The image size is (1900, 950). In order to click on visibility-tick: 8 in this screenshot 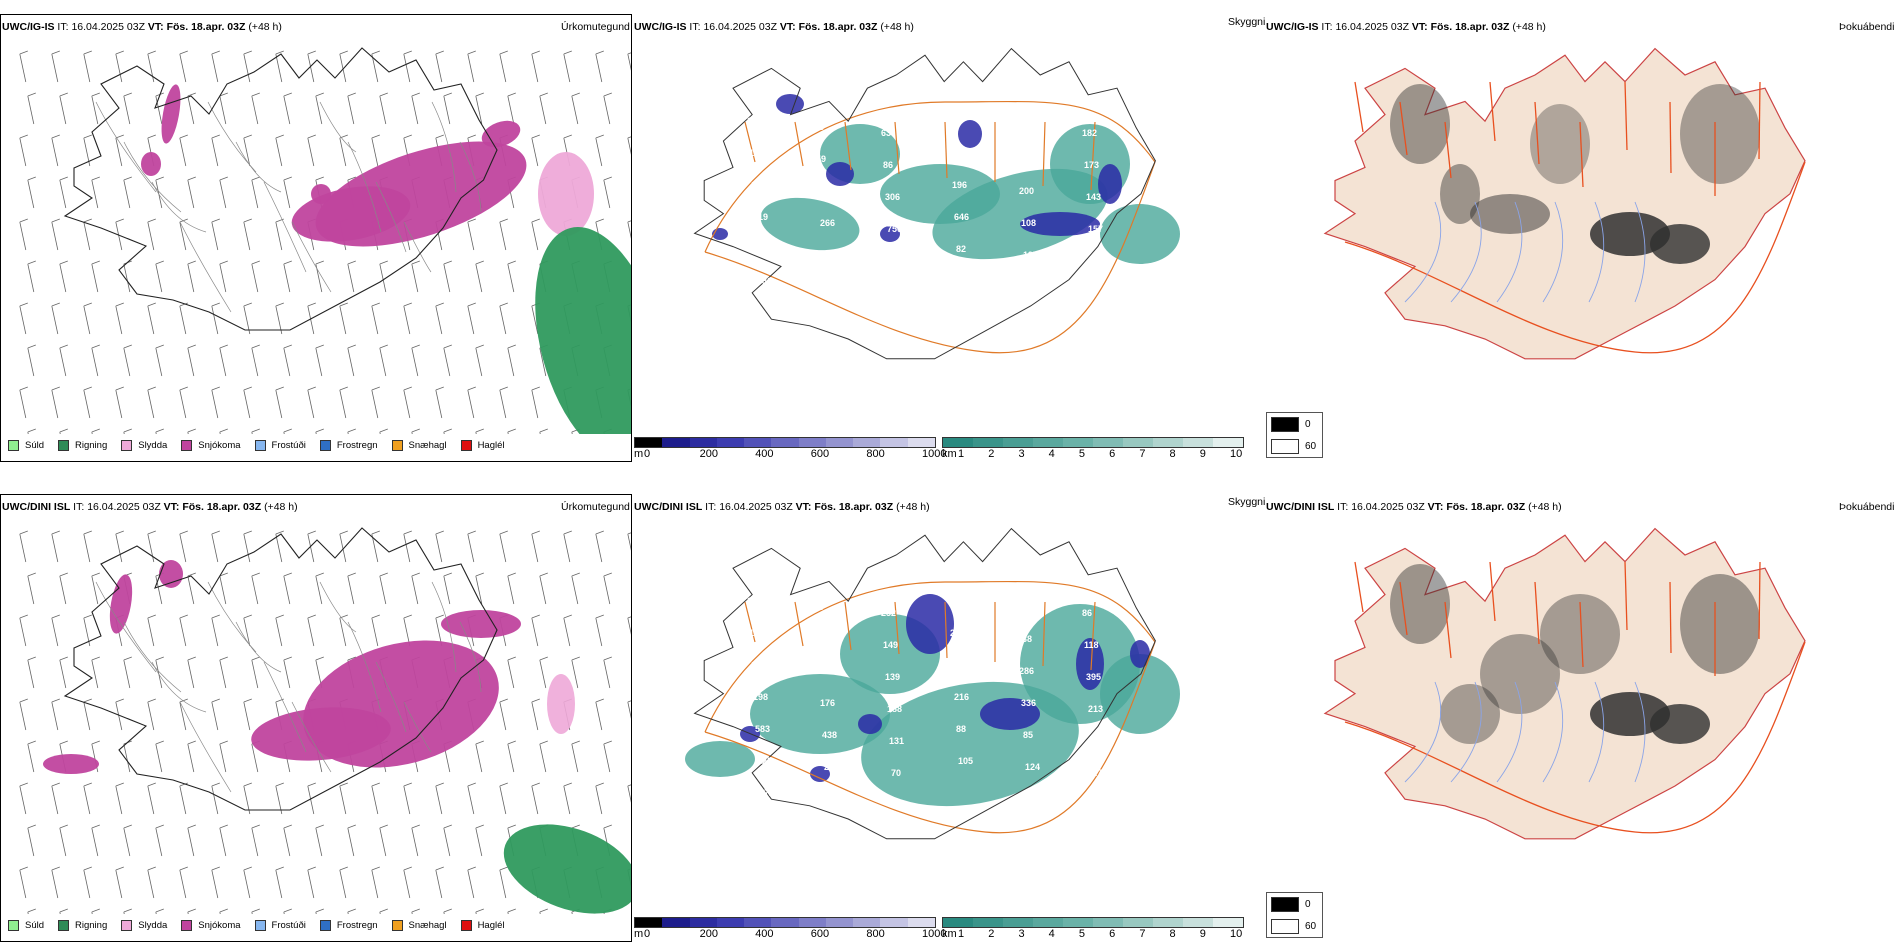, I will do `click(1172, 454)`.